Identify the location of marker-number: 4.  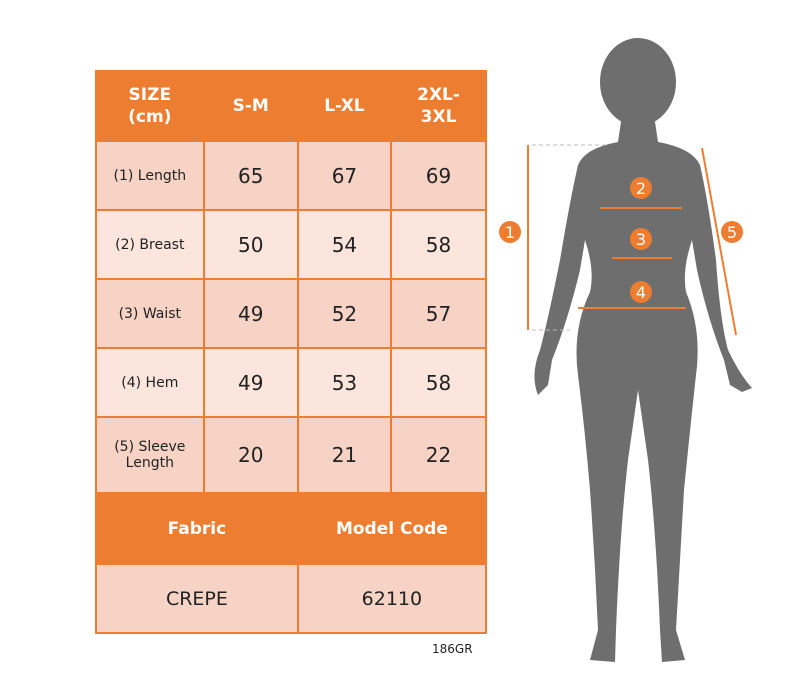
(641, 292).